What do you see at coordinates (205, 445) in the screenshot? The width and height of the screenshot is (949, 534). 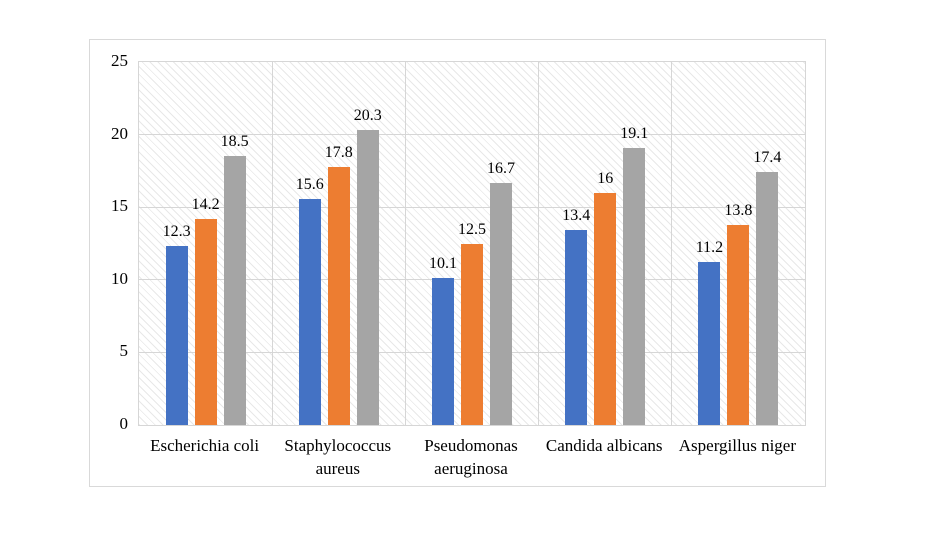 I see `category-label: Escherichia coli` at bounding box center [205, 445].